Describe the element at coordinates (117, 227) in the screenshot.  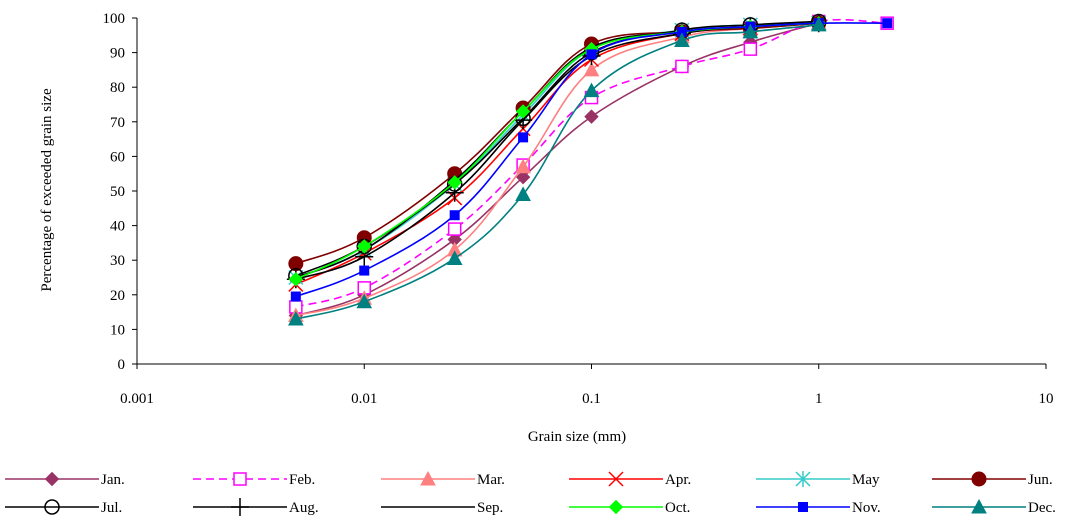
I see `y-tick-label: 40` at that location.